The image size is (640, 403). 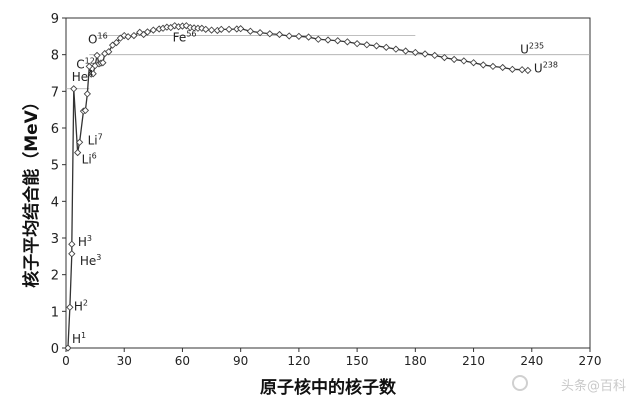 I want to click on x-tick-label: 60, so click(x=182, y=361).